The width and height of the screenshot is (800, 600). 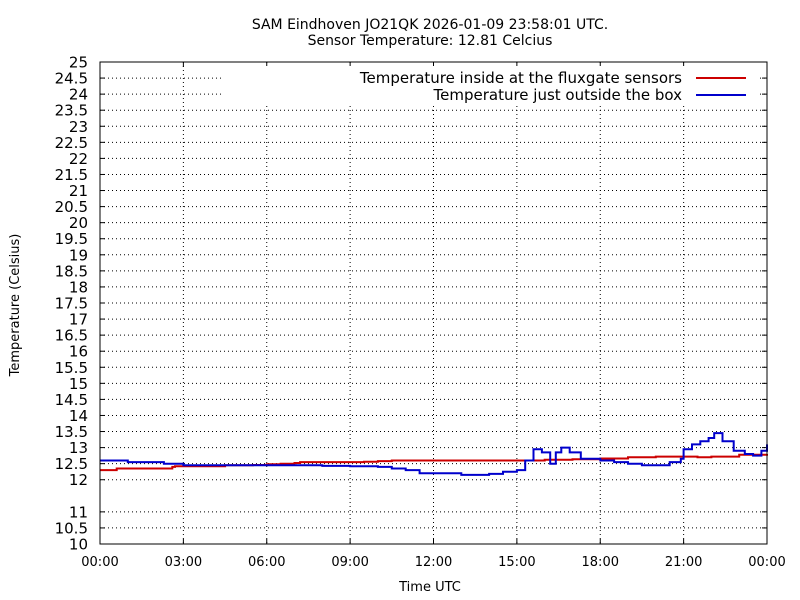 I want to click on y-tick-label: 21, so click(x=78, y=191).